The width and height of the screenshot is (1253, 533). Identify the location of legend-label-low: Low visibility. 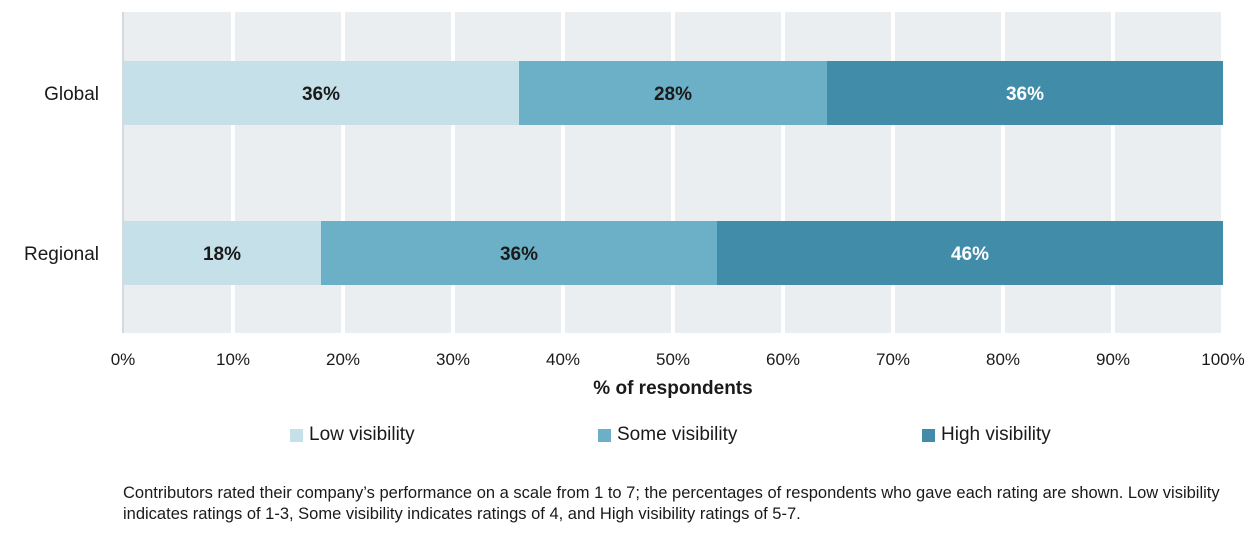
(362, 434).